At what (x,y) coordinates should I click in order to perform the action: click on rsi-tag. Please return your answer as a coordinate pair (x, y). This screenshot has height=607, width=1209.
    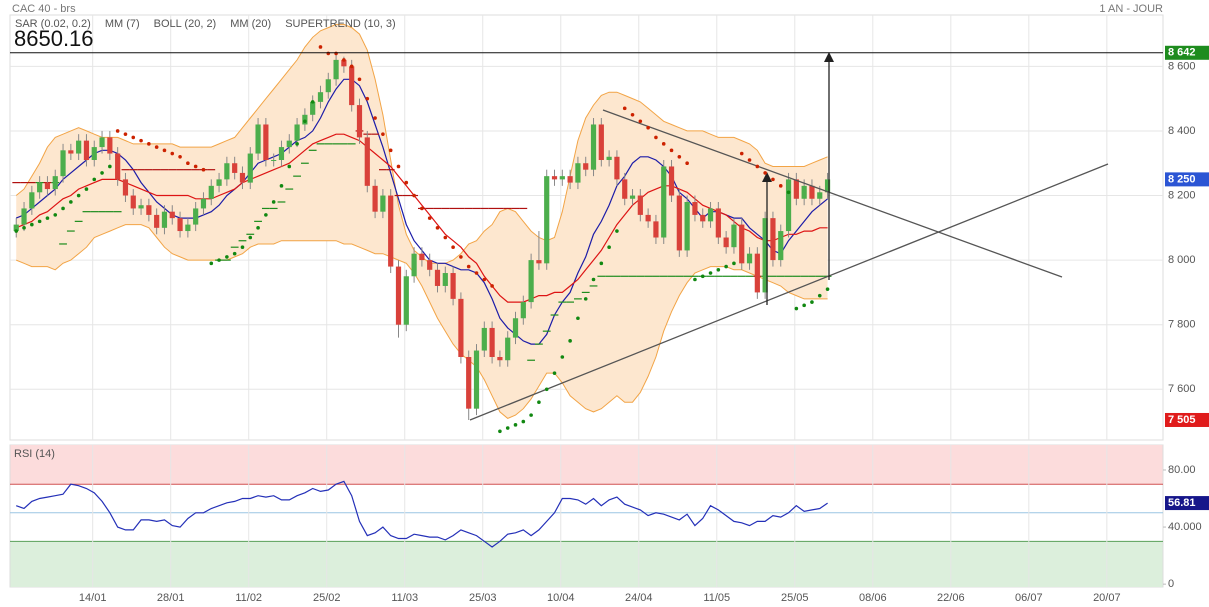
    Looking at the image, I should click on (1187, 503).